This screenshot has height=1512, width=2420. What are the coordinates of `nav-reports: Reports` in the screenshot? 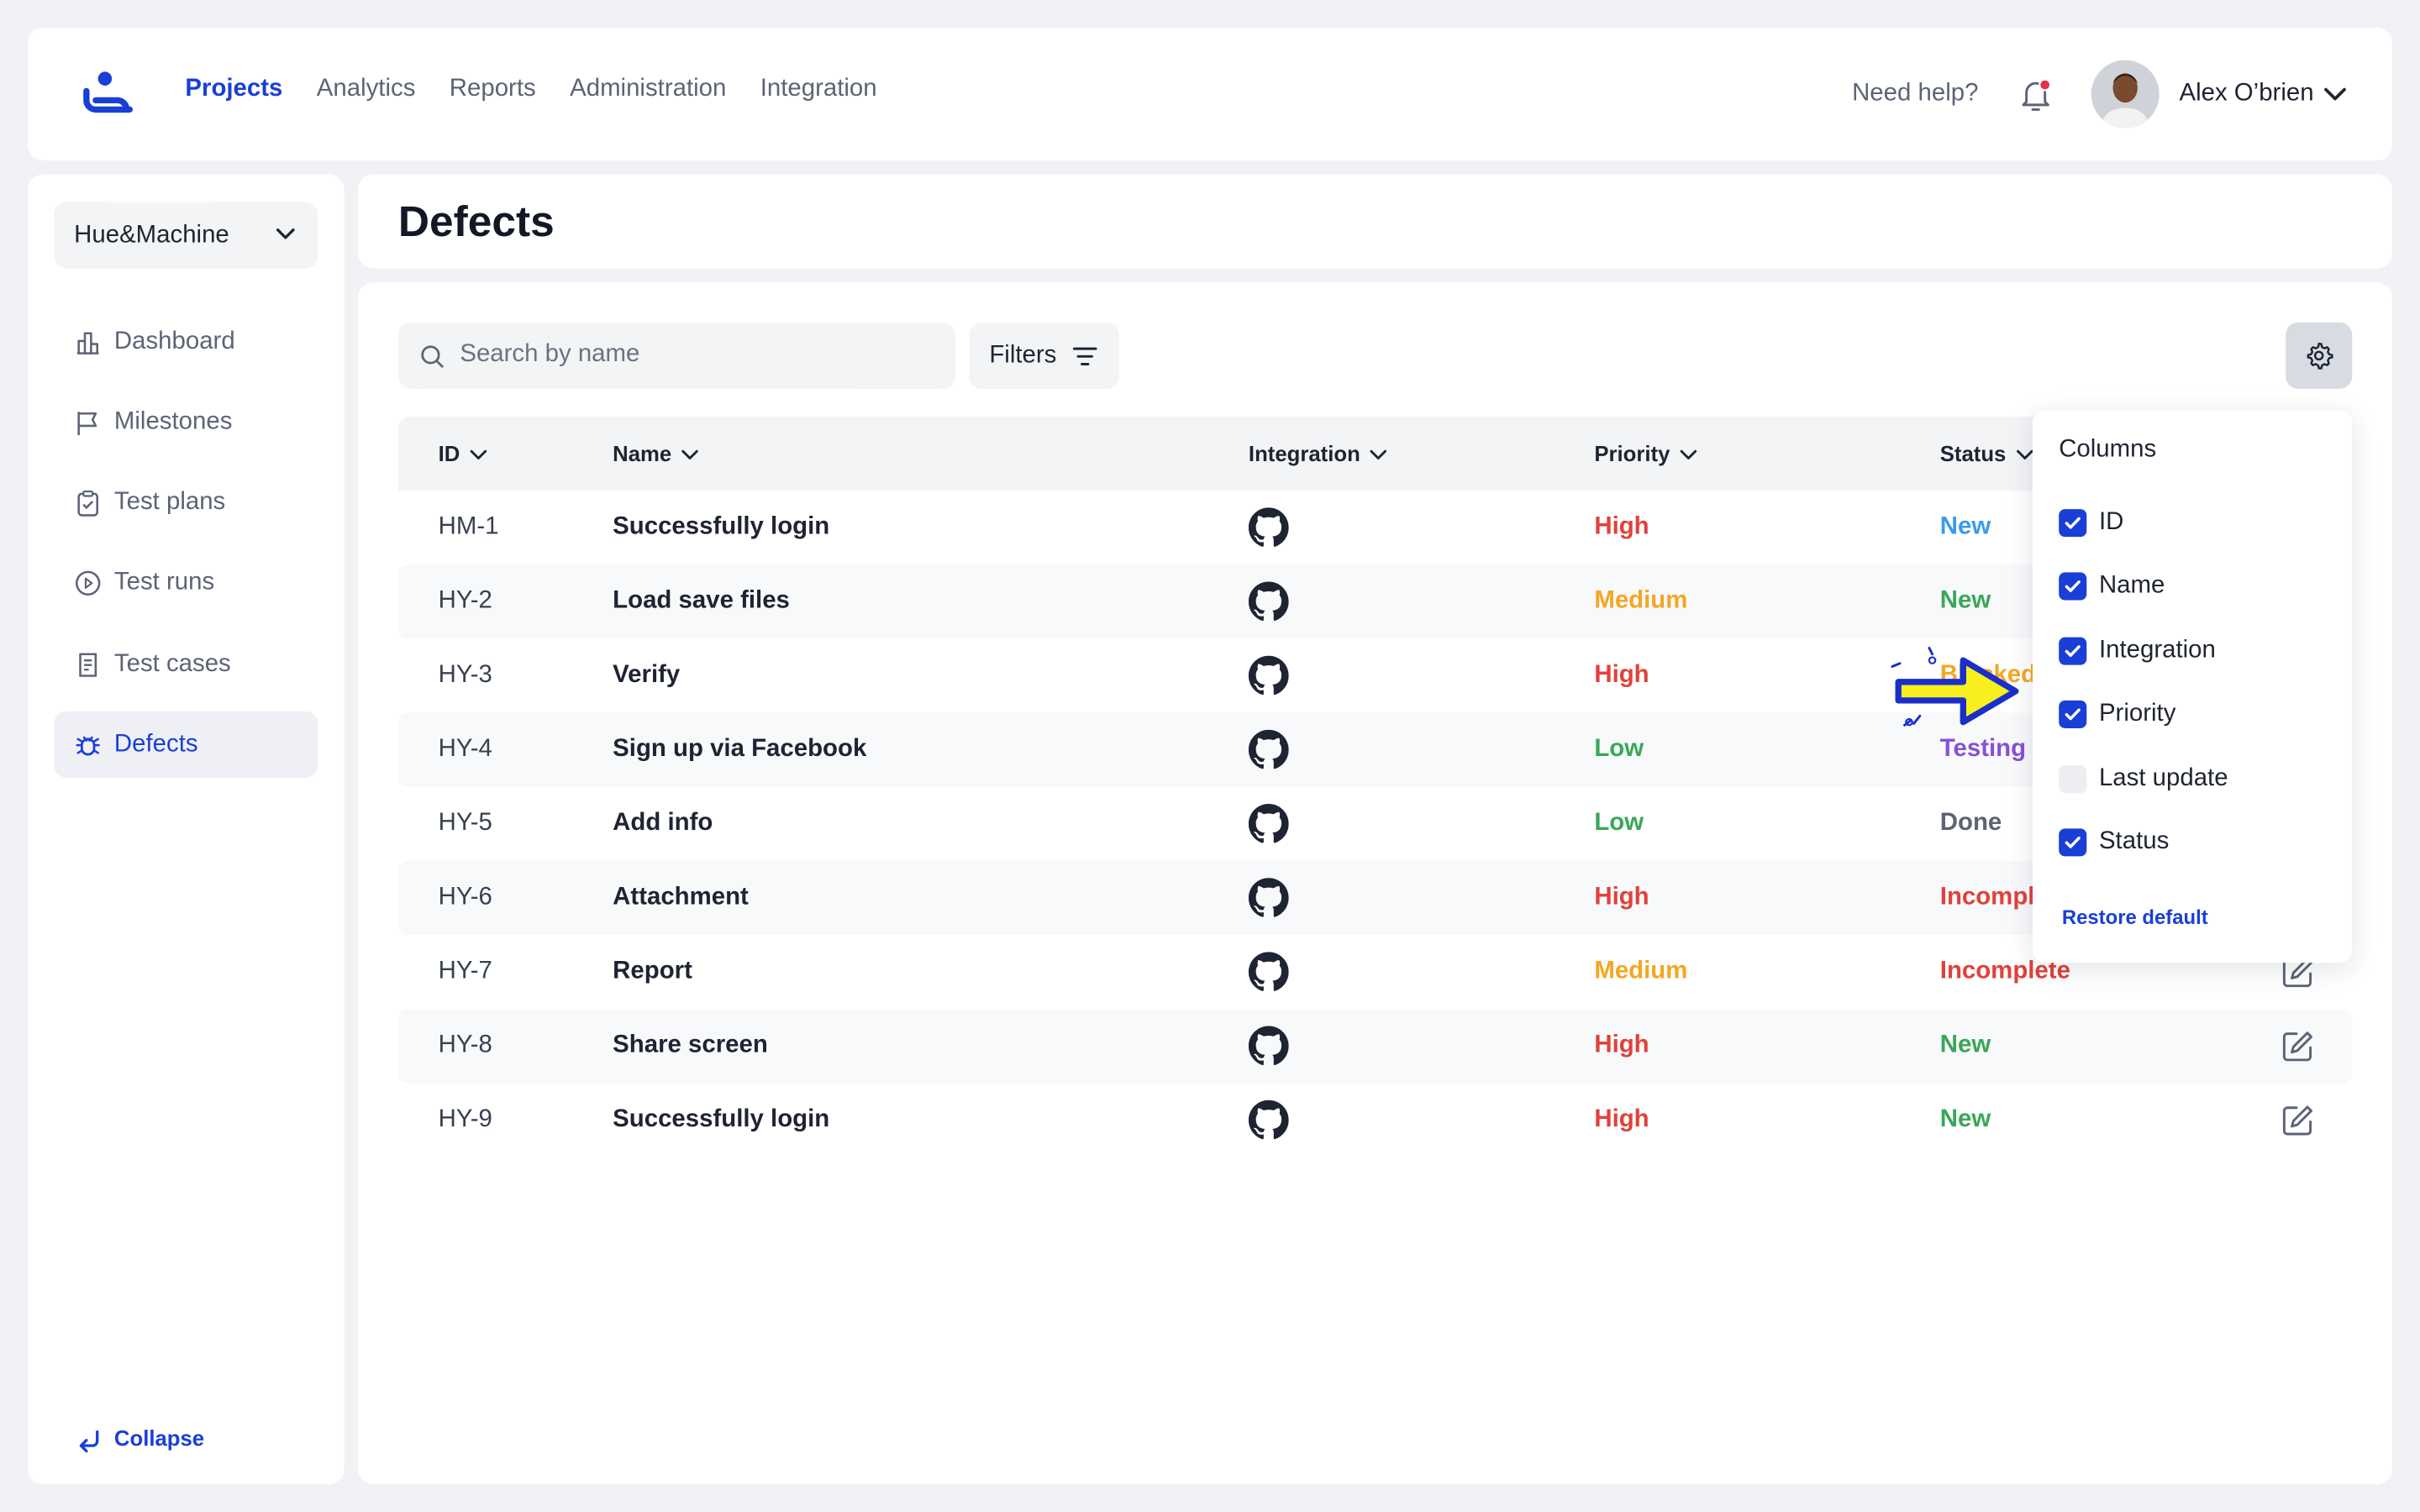 It's located at (493, 89).